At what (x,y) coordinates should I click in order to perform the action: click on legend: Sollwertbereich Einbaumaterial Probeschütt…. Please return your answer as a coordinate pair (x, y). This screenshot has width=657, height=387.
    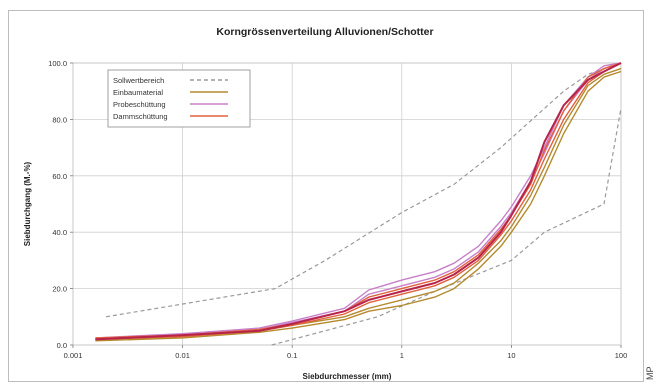
    Looking at the image, I should click on (179, 98).